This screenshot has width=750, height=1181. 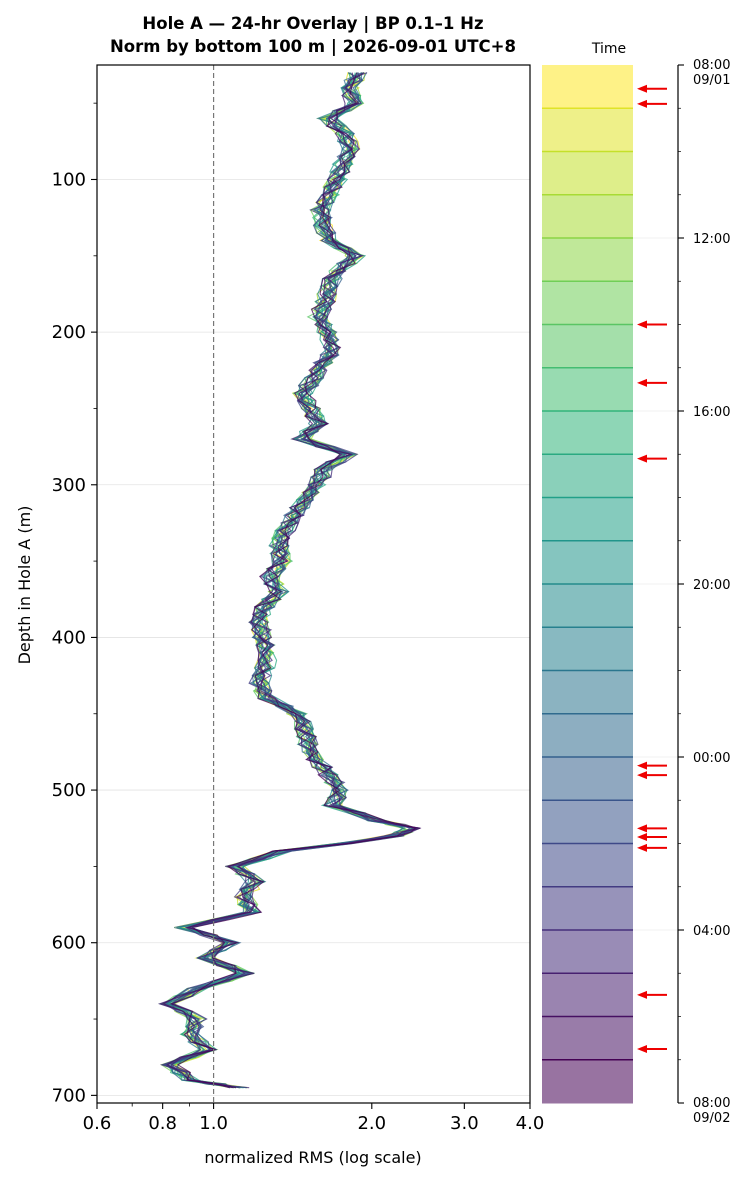 I want to click on colorbar-tick-label-3: 20:00, so click(x=711, y=585).